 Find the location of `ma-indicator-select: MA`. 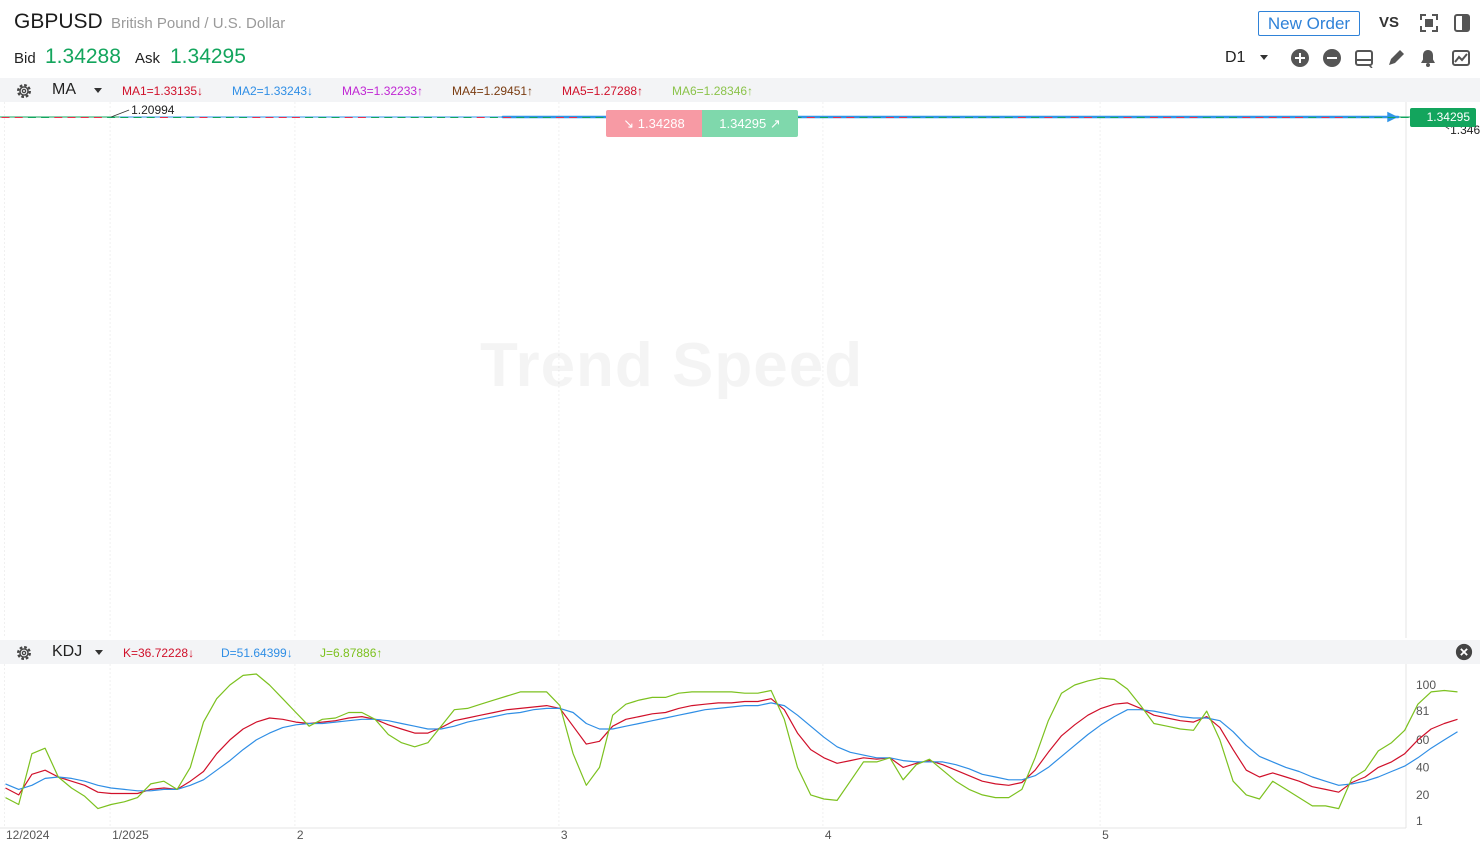

ma-indicator-select: MA is located at coordinates (64, 89).